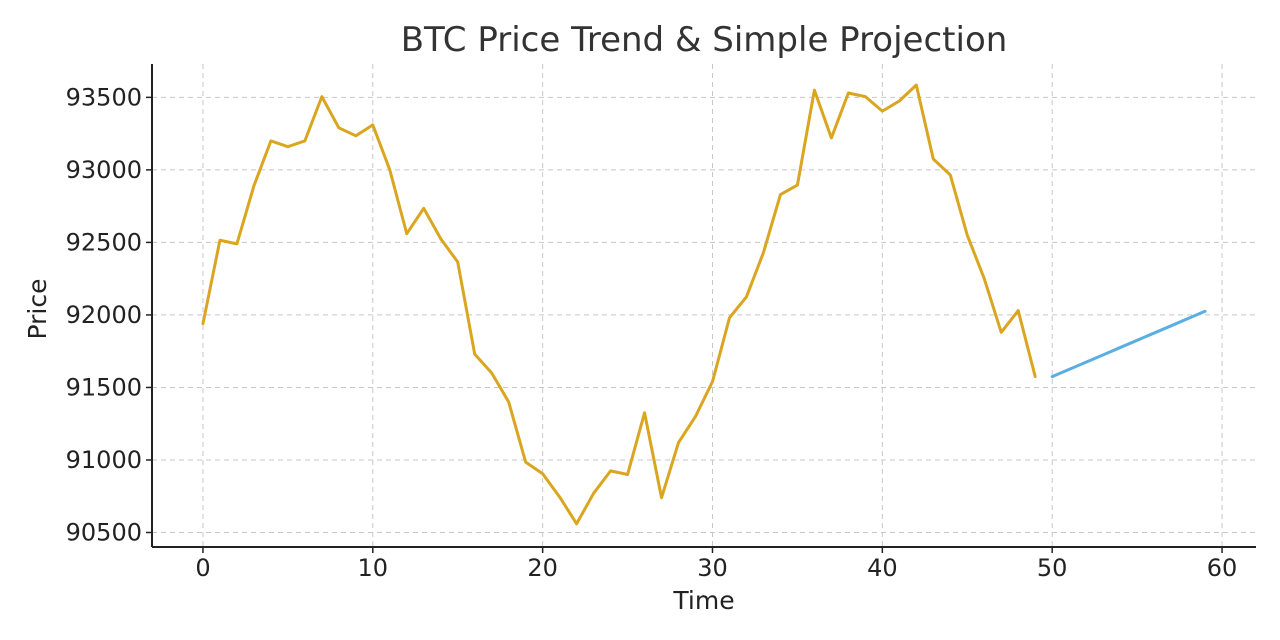 The width and height of the screenshot is (1280, 640). What do you see at coordinates (37, 309) in the screenshot?
I see `y-axis-label: Price` at bounding box center [37, 309].